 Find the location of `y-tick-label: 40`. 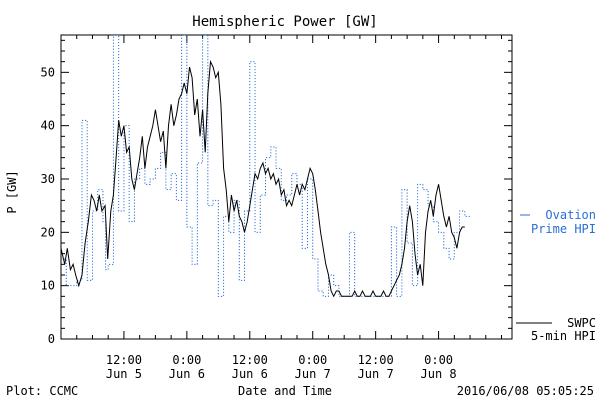

y-tick-label: 40 is located at coordinates (48, 126).